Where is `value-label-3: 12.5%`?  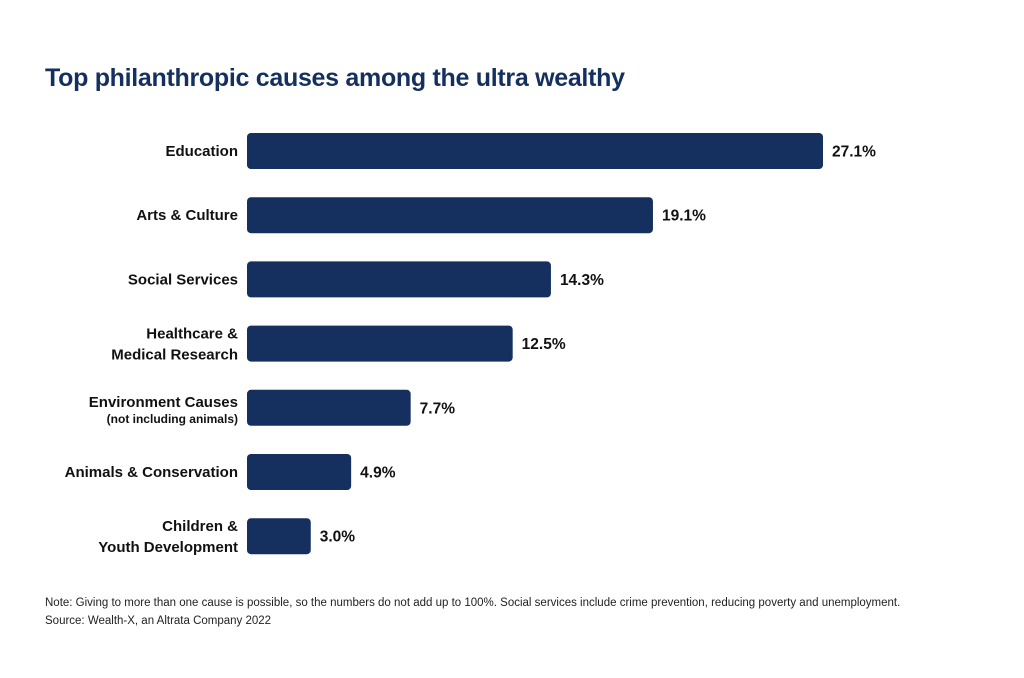 value-label-3: 12.5% is located at coordinates (544, 344).